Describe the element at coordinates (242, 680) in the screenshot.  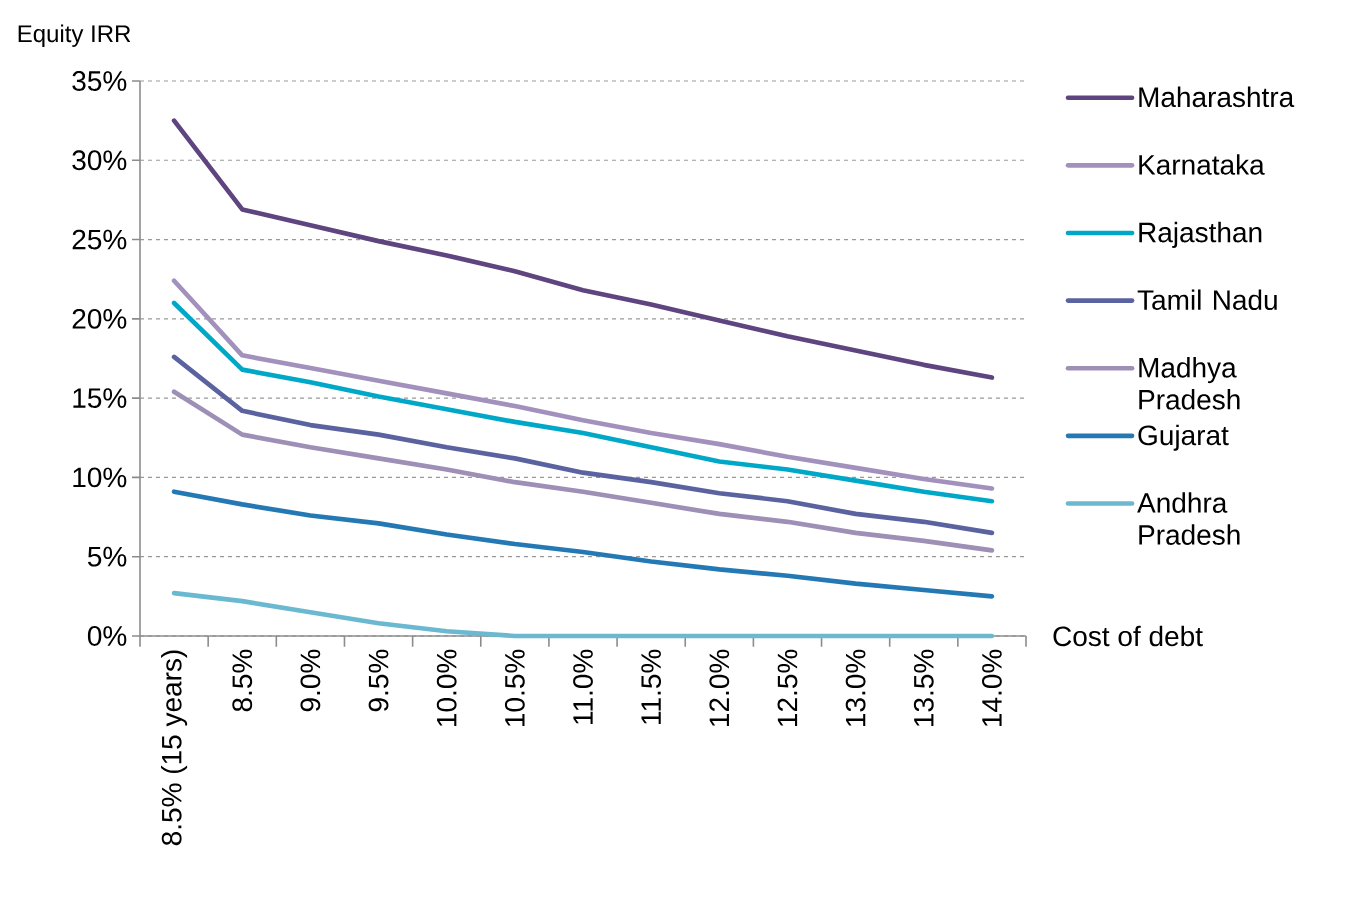
I see `x-tick-label: 8.5%` at that location.